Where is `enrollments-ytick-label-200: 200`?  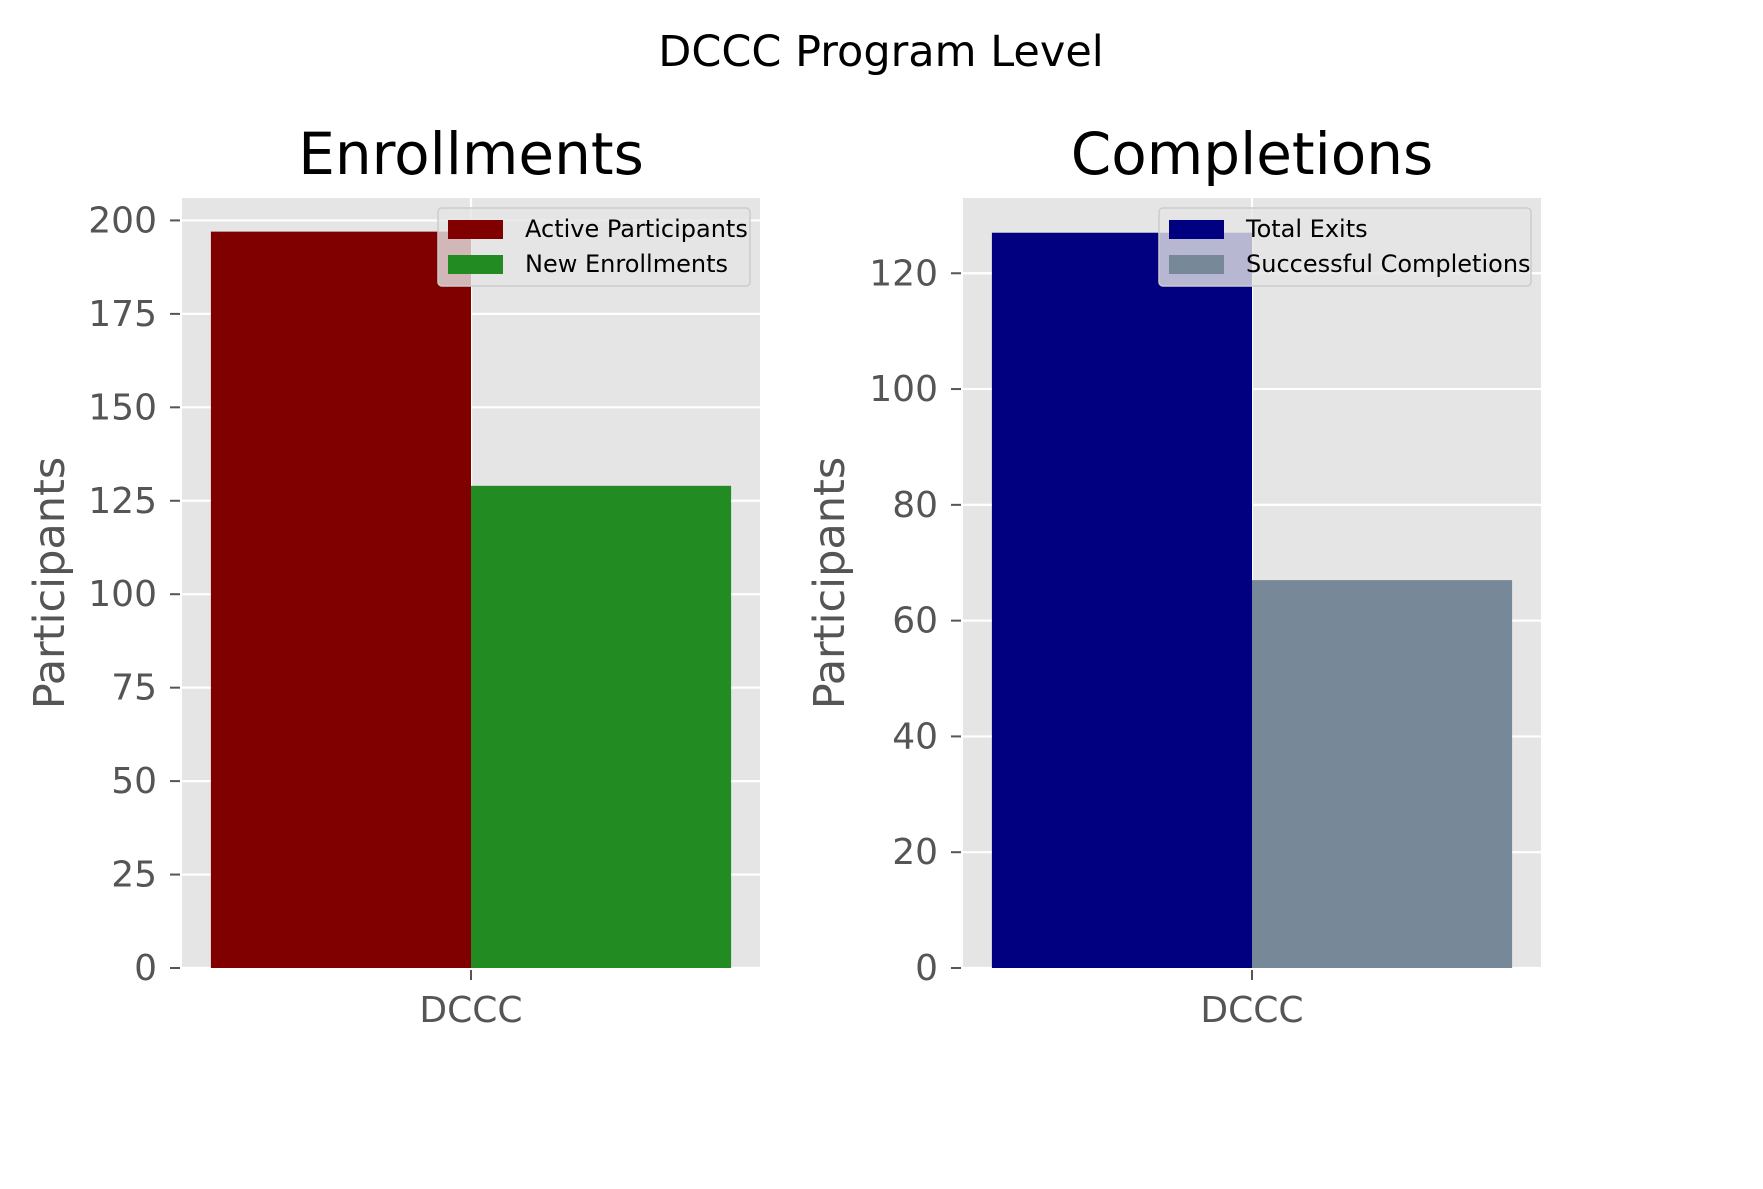 enrollments-ytick-label-200: 200 is located at coordinates (122, 220).